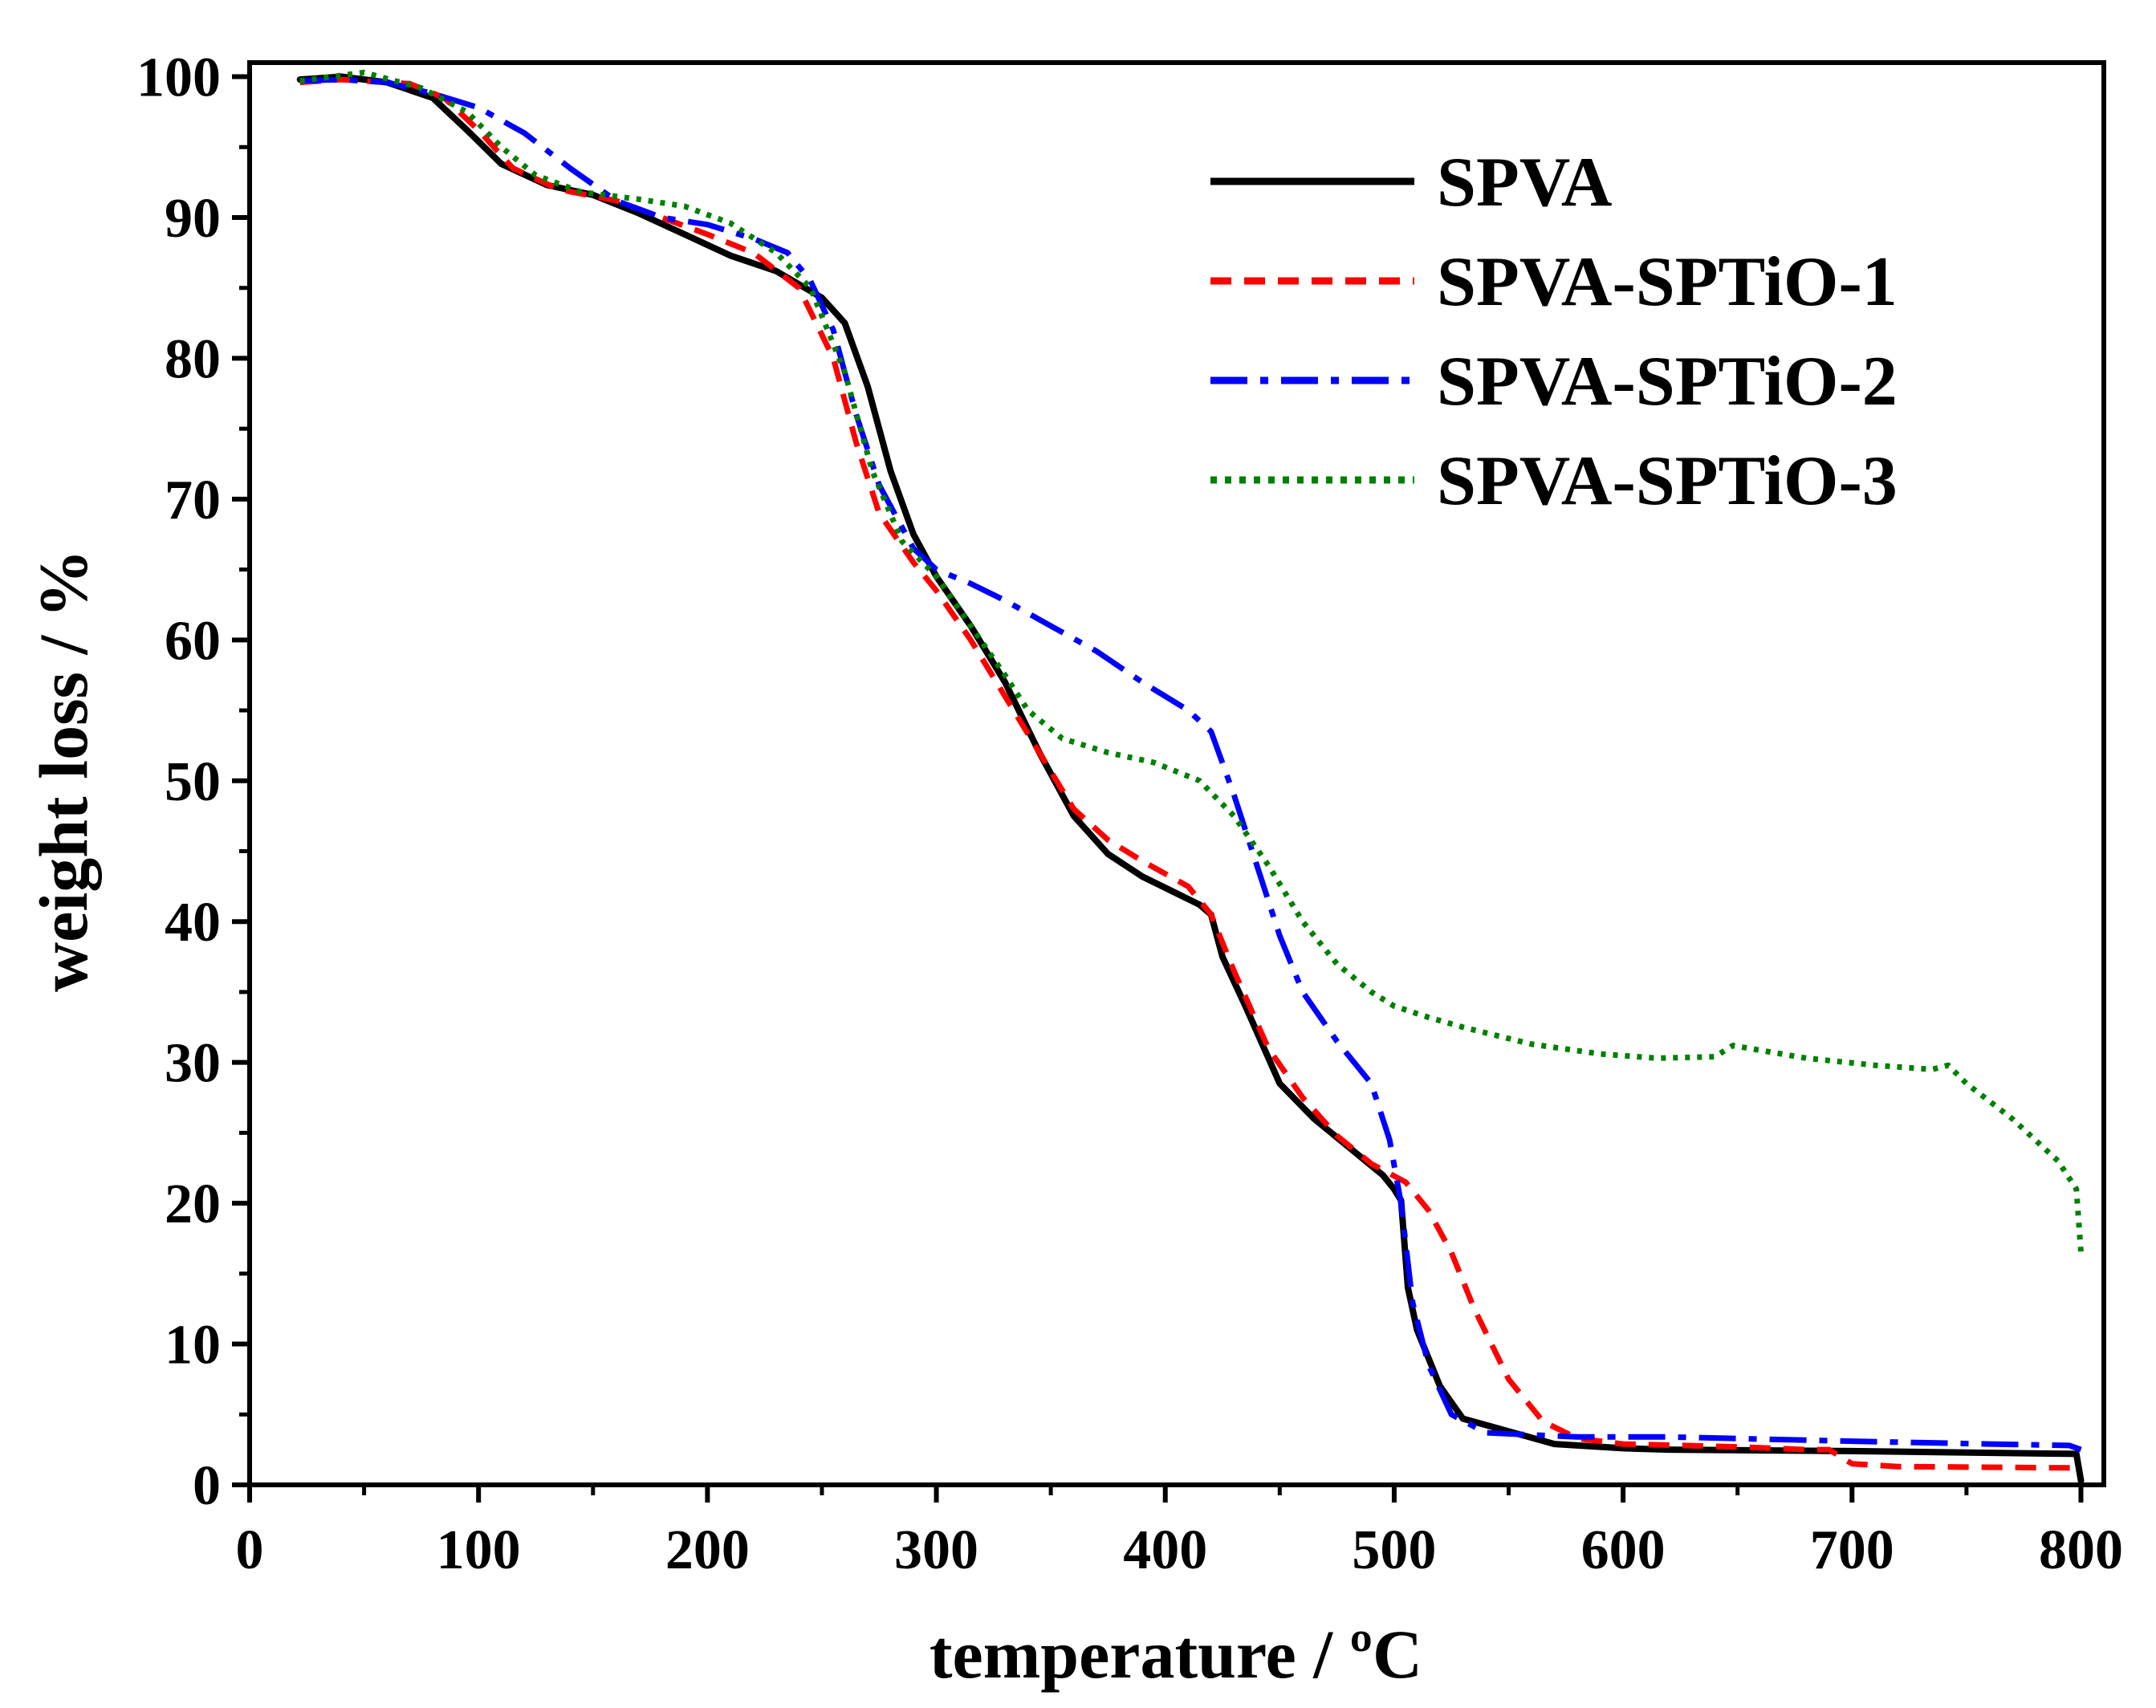 This screenshot has width=2156, height=1708. Describe the element at coordinates (193, 359) in the screenshot. I see `y-tick-label-80: 80` at that location.